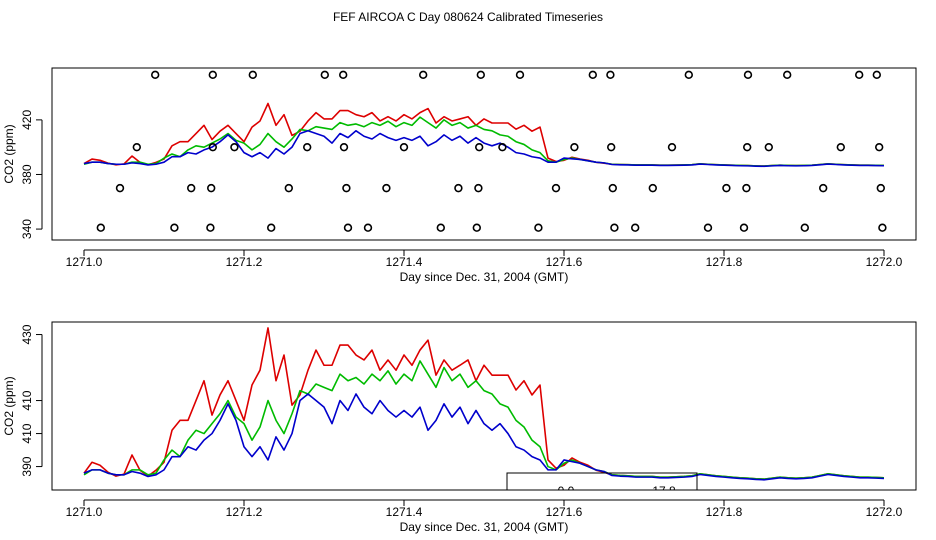 The height and width of the screenshot is (540, 936). What do you see at coordinates (664, 491) in the screenshot?
I see `box-label: 17.8` at bounding box center [664, 491].